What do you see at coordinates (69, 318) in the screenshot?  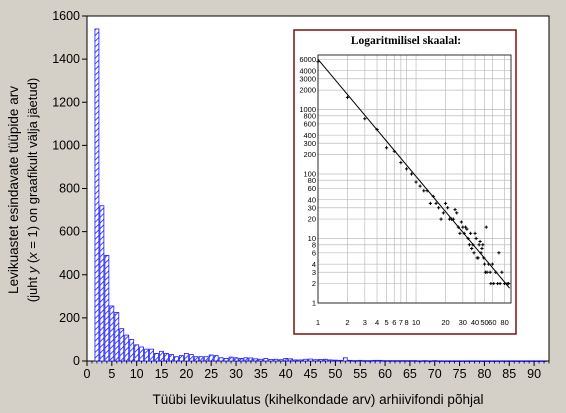 I see `y-tick-label: 200` at bounding box center [69, 318].